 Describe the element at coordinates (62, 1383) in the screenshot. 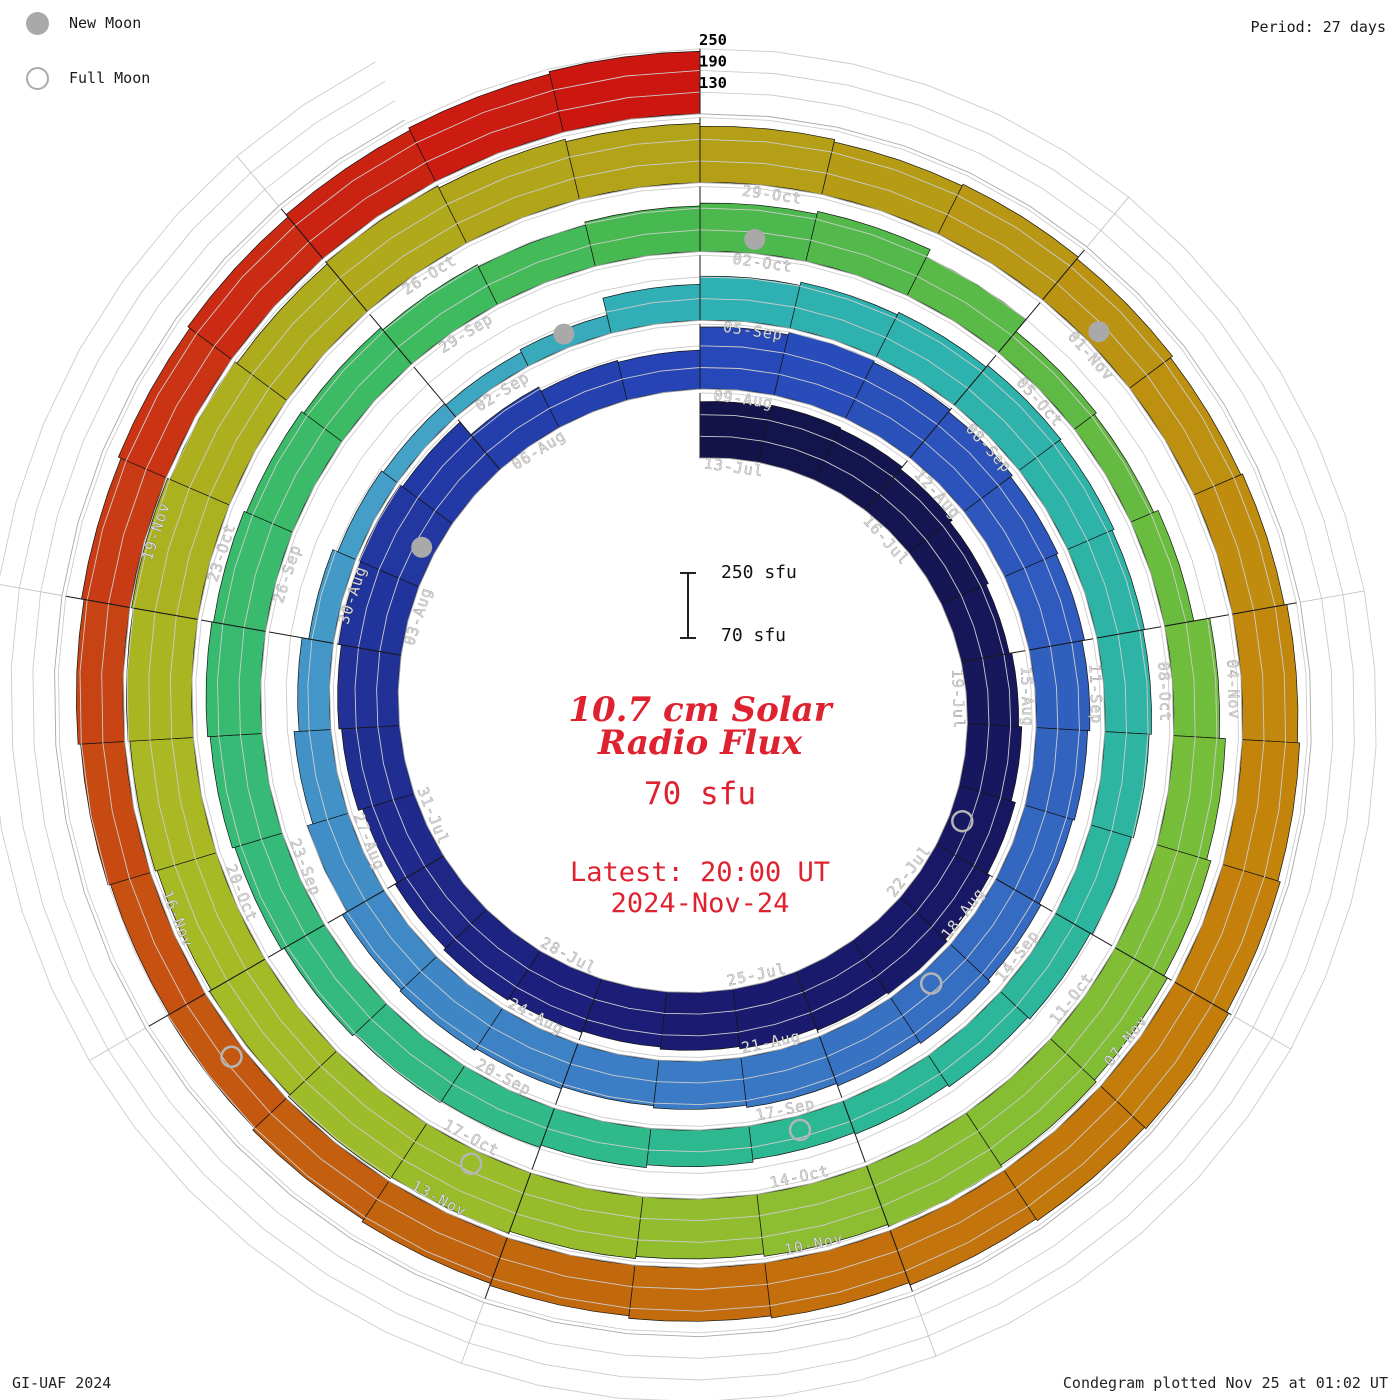

I see `credit-label: GI-UAF 2024` at that location.